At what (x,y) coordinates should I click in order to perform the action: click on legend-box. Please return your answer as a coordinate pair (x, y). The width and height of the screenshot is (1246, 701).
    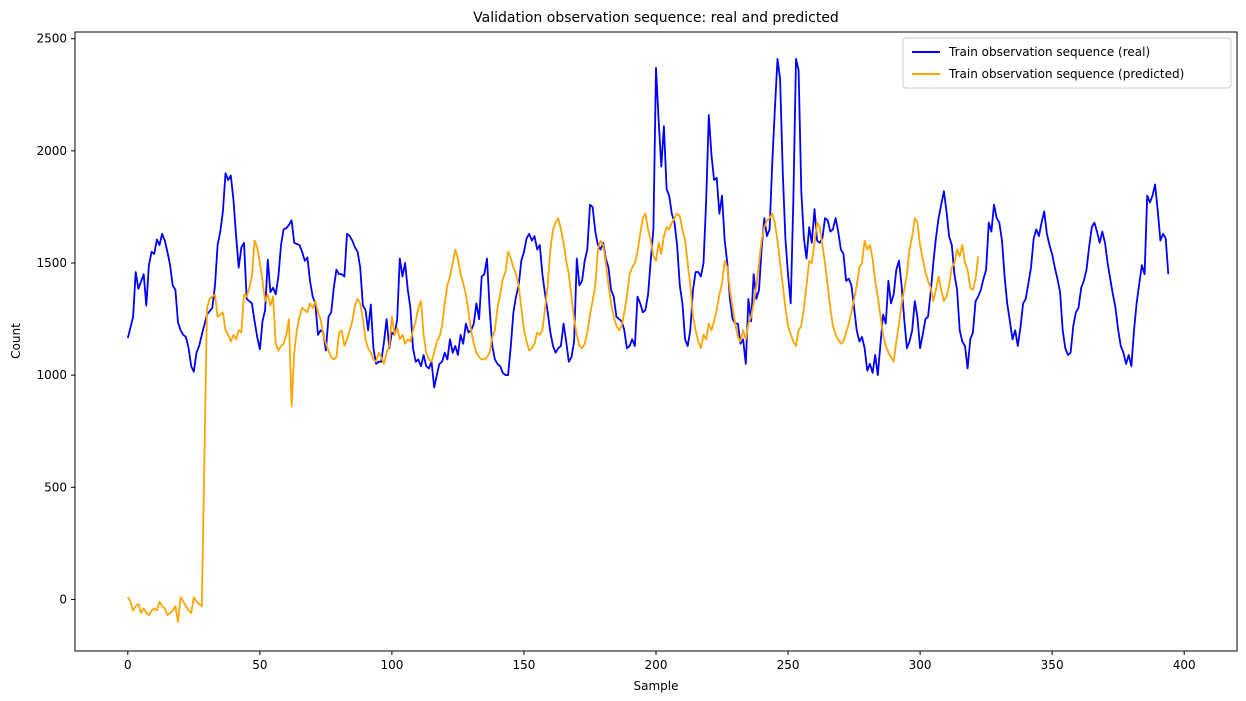
    Looking at the image, I should click on (1067, 63).